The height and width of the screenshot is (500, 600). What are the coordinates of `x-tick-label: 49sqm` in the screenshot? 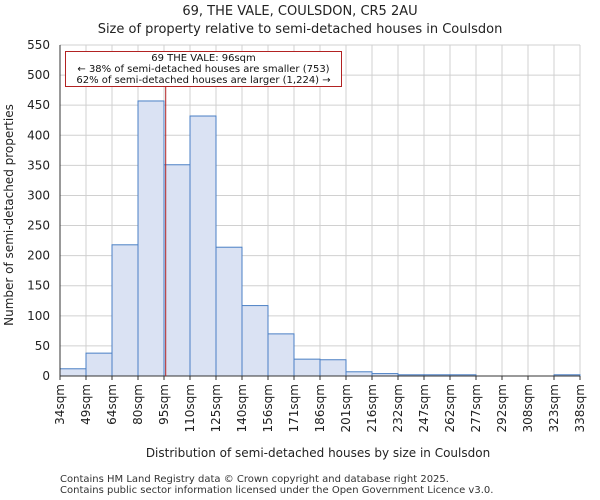 It's located at (86, 404).